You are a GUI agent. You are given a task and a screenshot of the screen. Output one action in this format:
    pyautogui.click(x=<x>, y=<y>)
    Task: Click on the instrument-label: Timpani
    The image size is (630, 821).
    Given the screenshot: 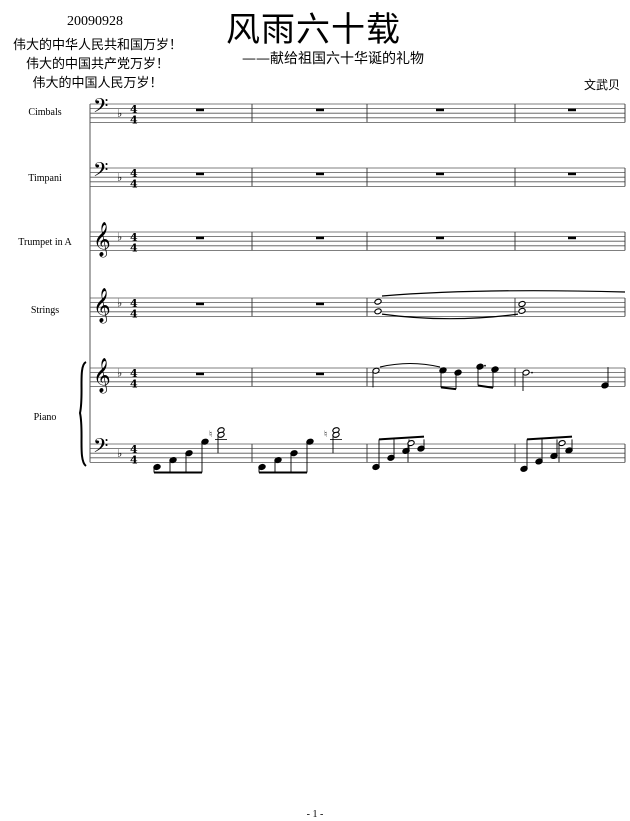 What is the action you would take?
    pyautogui.click(x=45, y=178)
    